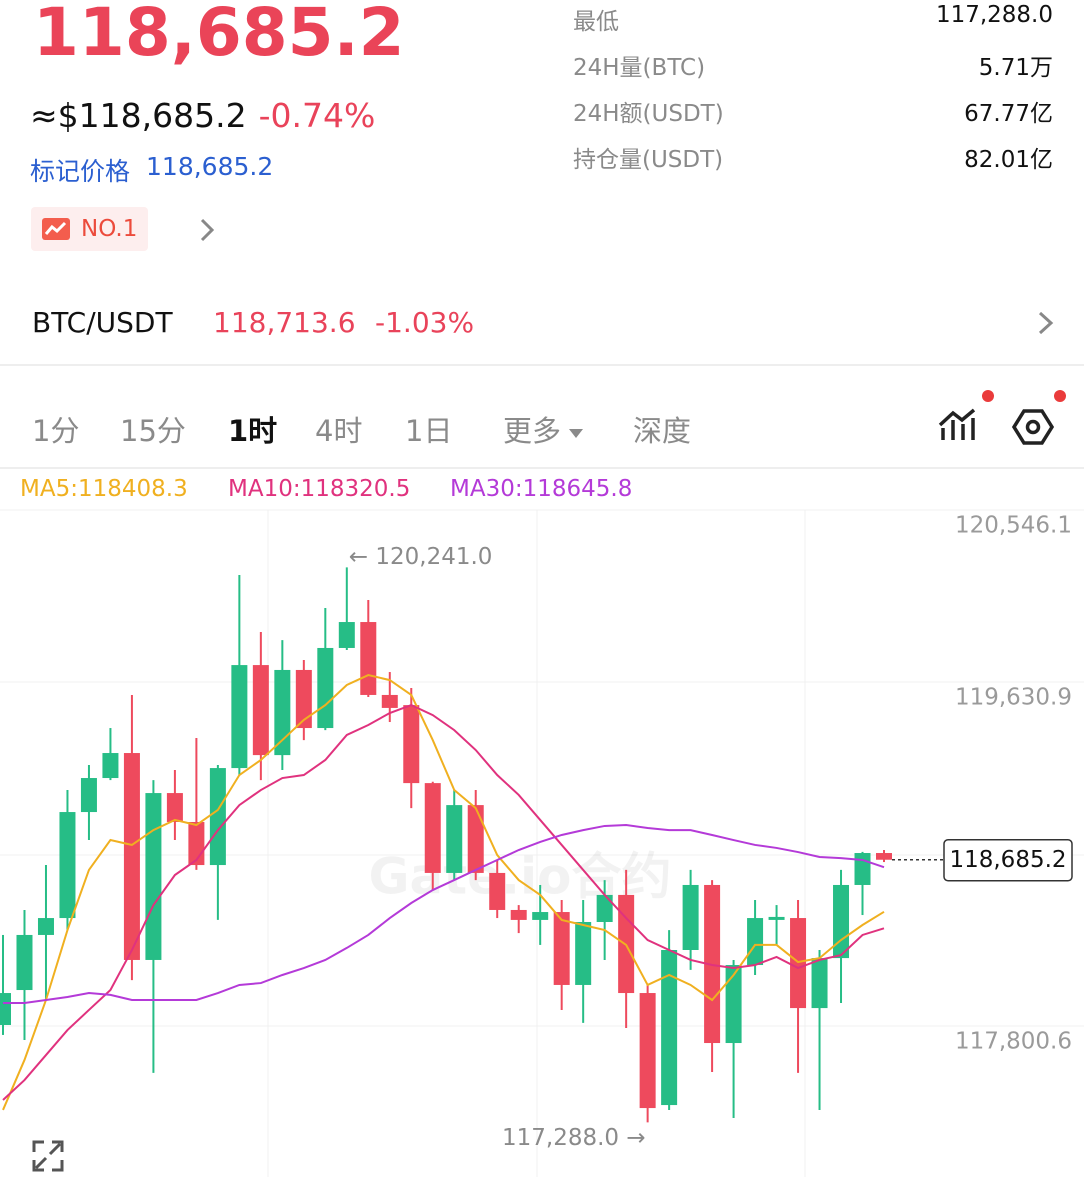 The width and height of the screenshot is (1084, 1177). I want to click on mark-row: 标记价格 118,685.2, so click(151, 170).